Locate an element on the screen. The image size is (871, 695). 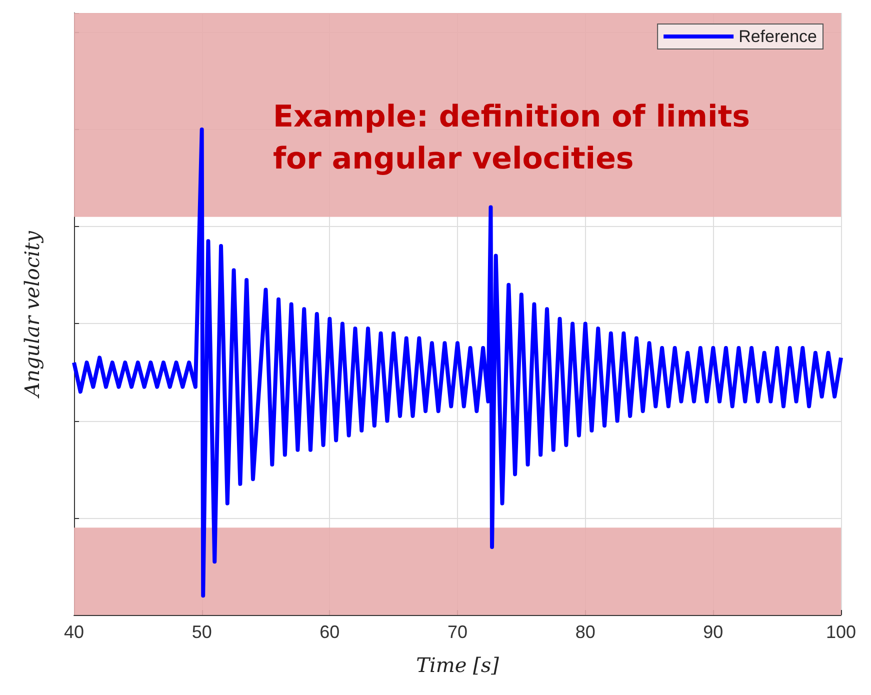
x-axis-title: Time [s] is located at coordinates (458, 665).